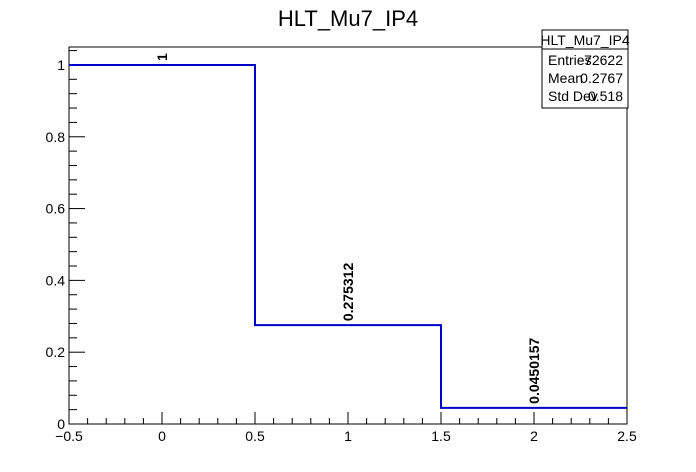  I want to click on bin-value-label: 0.275312, so click(348, 292).